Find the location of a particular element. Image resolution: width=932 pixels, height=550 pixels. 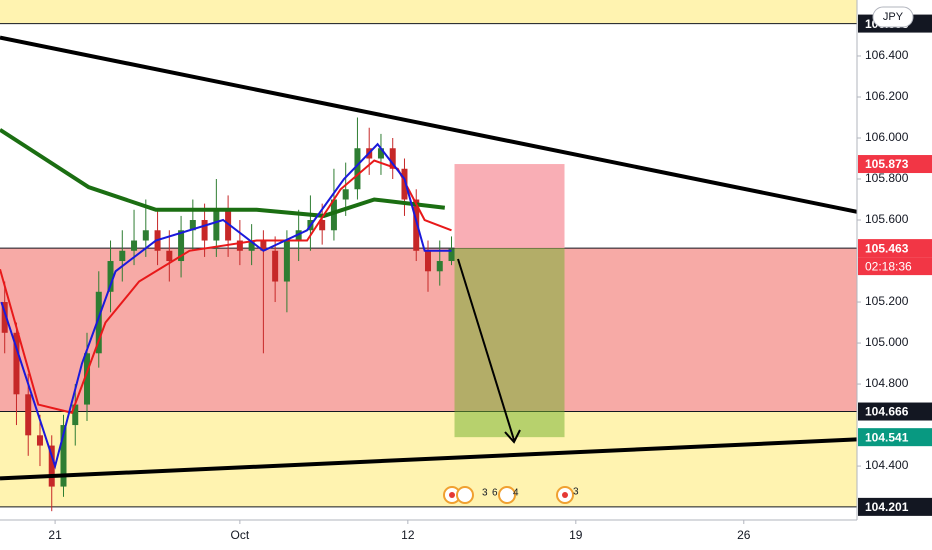

event-count: 4 is located at coordinates (516, 493).